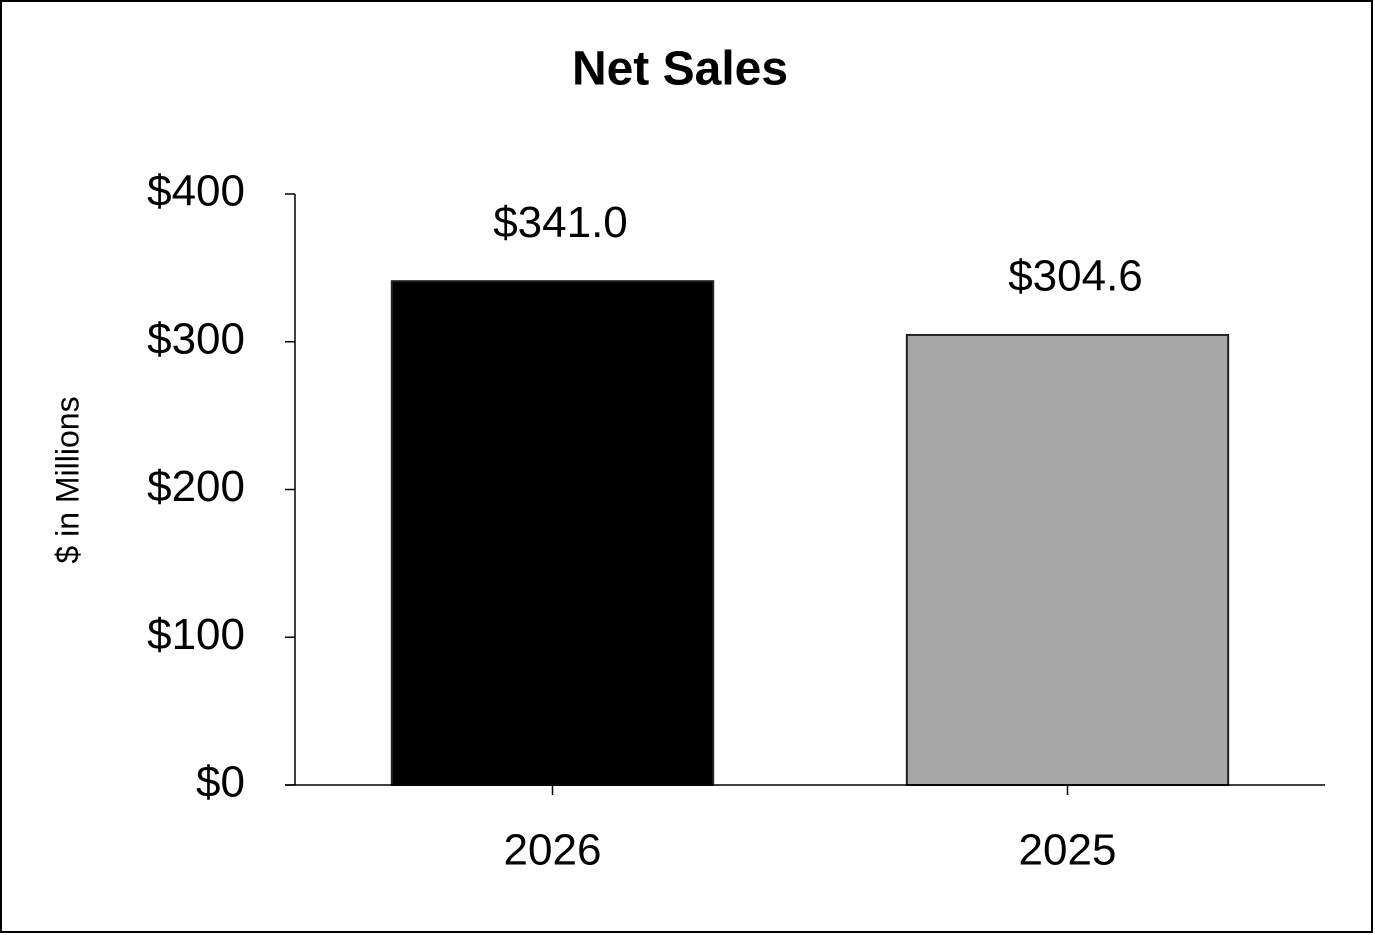 This screenshot has width=1375, height=935. Describe the element at coordinates (196, 634) in the screenshot. I see `y-tick-label: $100` at that location.